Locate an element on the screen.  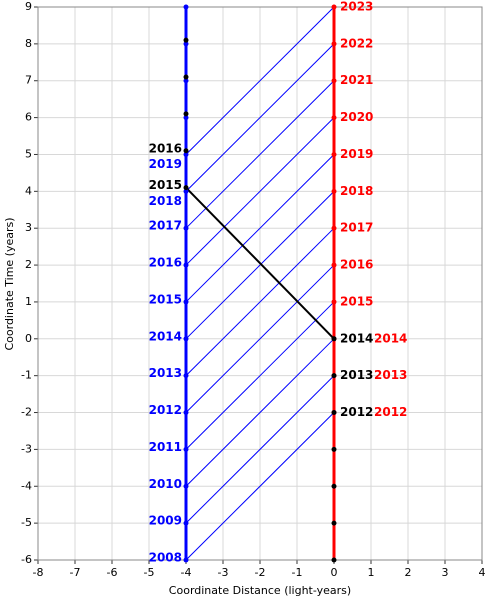
y-tick-label: -2 is located at coordinates (26, 412).